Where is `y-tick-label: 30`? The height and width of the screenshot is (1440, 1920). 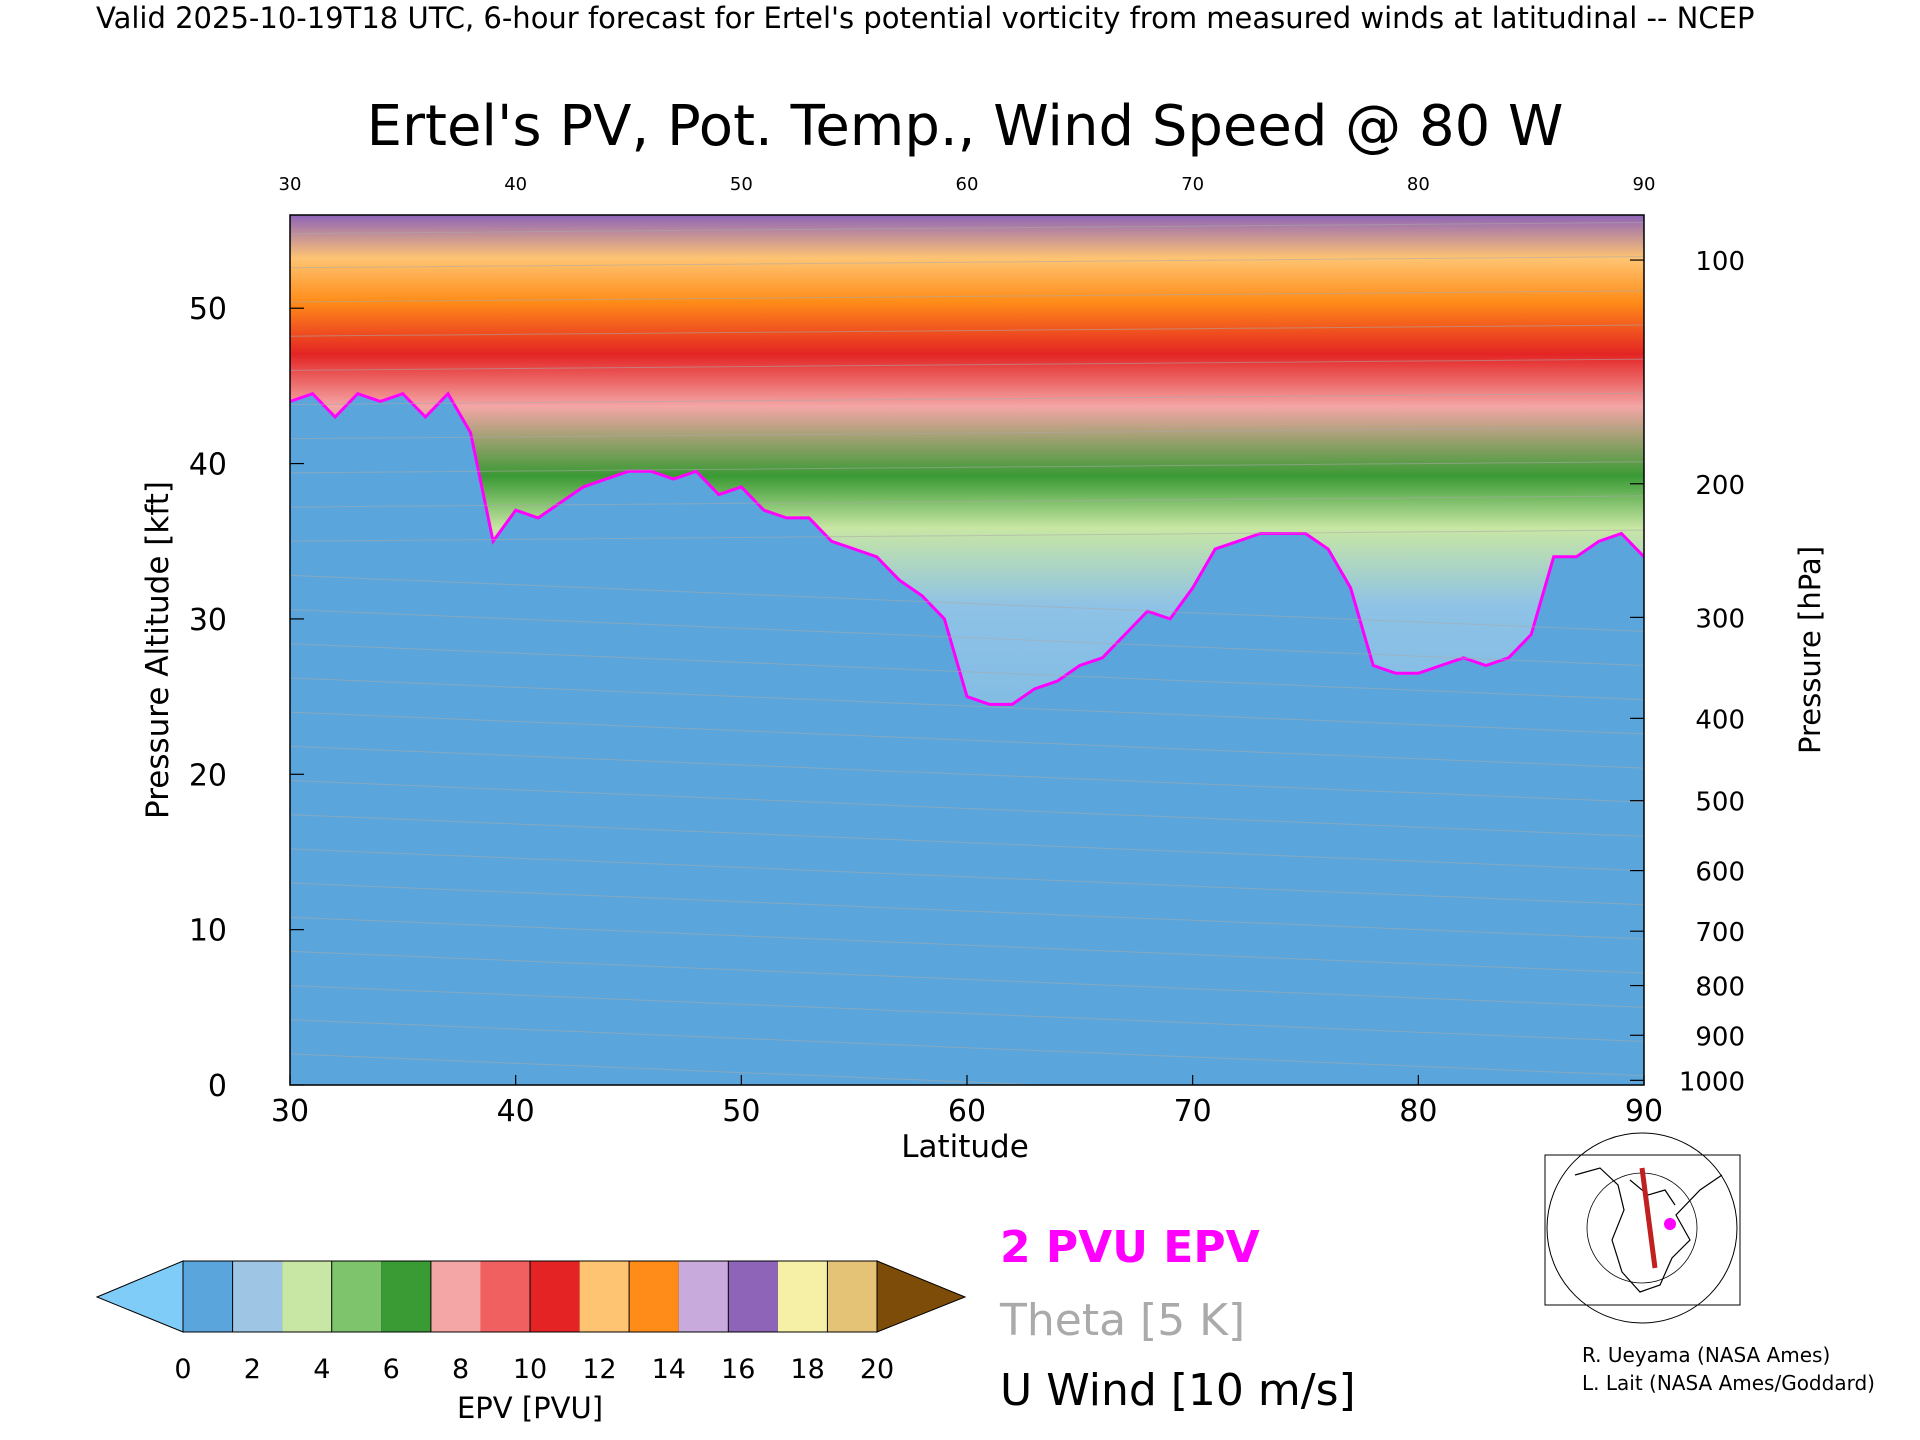
y-tick-label: 30 is located at coordinates (208, 620).